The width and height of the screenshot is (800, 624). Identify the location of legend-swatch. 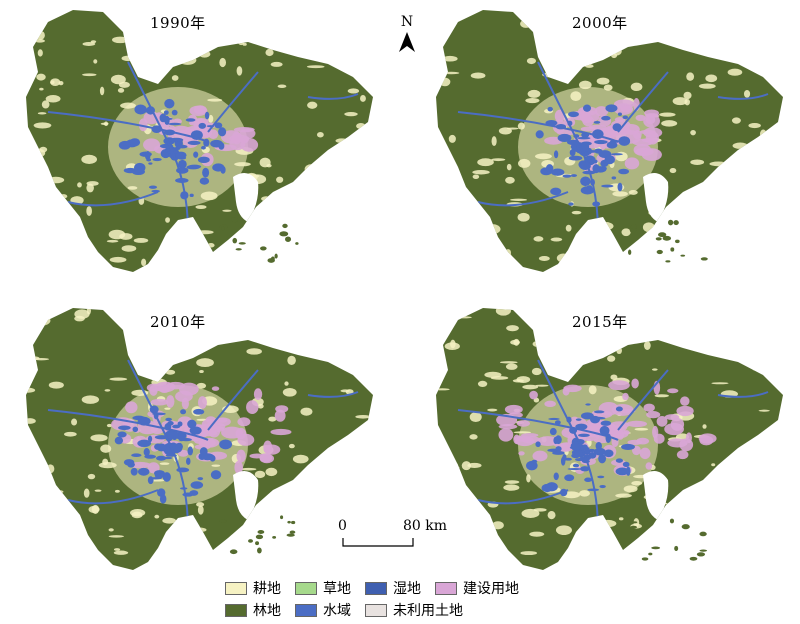
(376, 610).